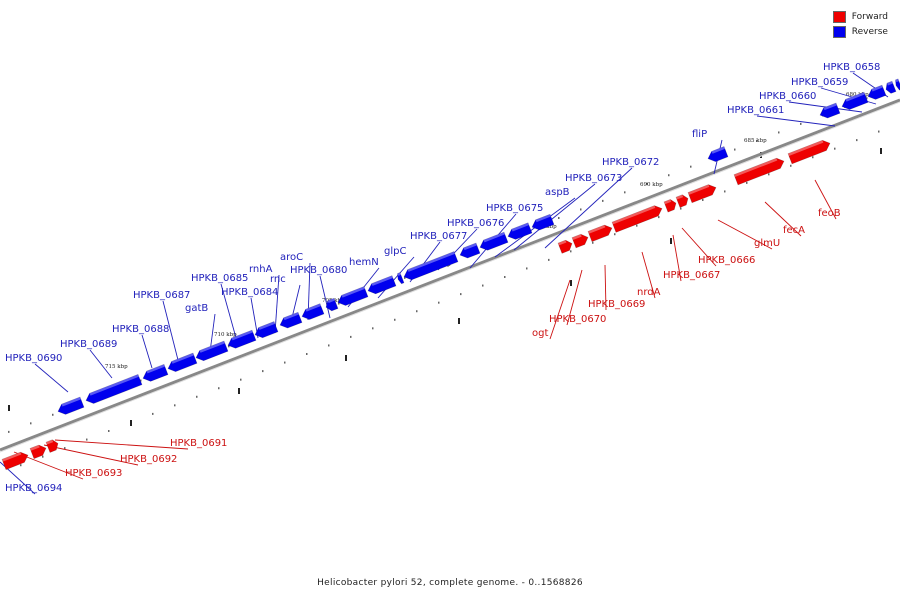 Image resolution: width=900 pixels, height=600 pixels. Describe the element at coordinates (767, 243) in the screenshot. I see `gene-label: glmU` at that location.